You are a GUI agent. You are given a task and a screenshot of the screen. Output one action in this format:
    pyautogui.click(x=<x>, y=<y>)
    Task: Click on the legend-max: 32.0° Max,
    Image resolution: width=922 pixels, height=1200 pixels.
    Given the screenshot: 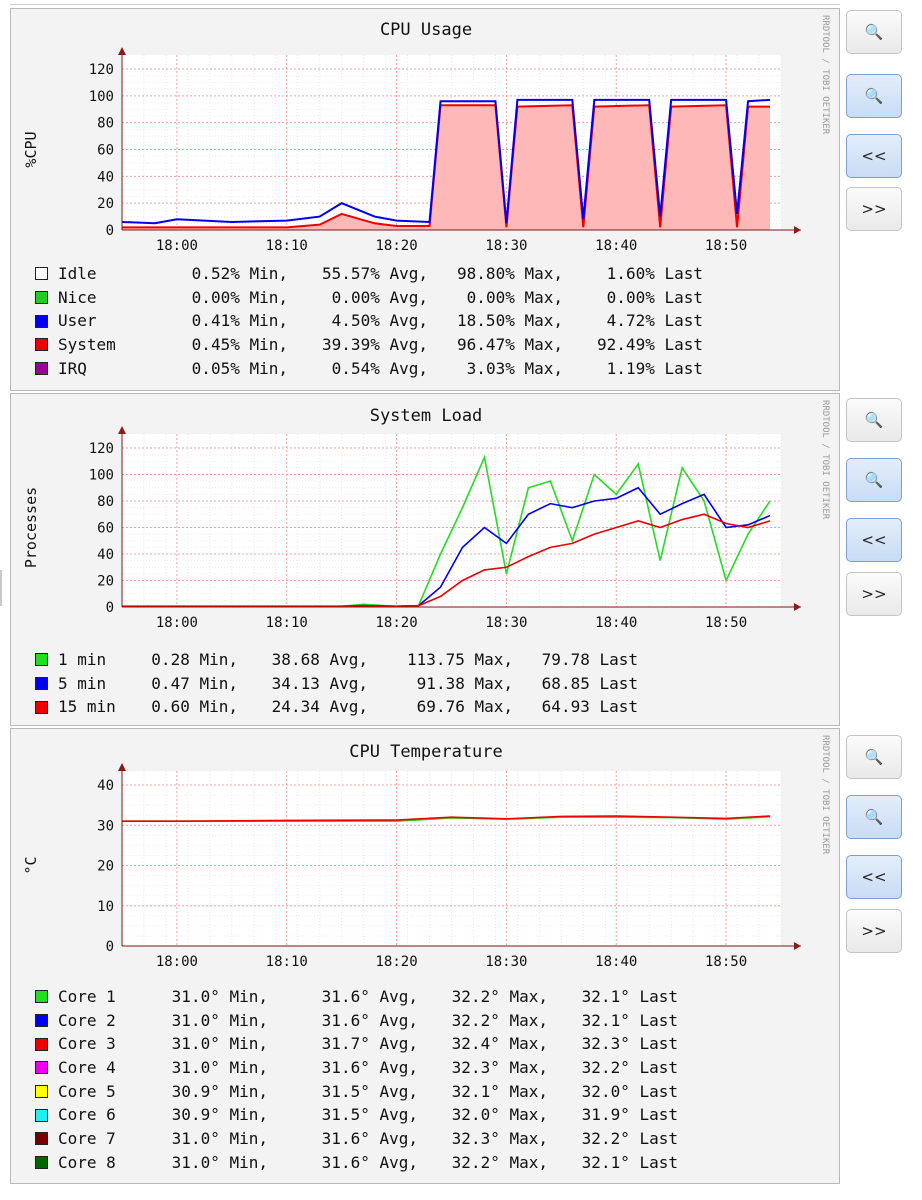 What is the action you would take?
    pyautogui.click(x=499, y=1115)
    